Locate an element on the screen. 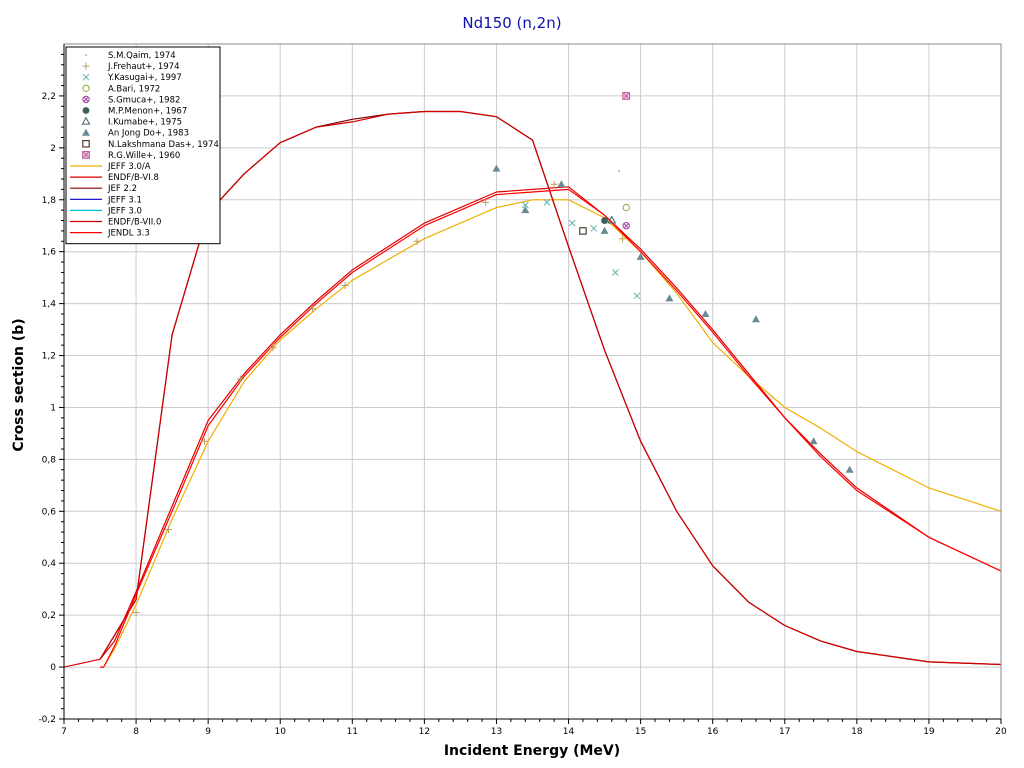 This screenshot has height=768, width=1024. legend-label-jeff-3-0-a: JEFF 3.0/A is located at coordinates (129, 167).